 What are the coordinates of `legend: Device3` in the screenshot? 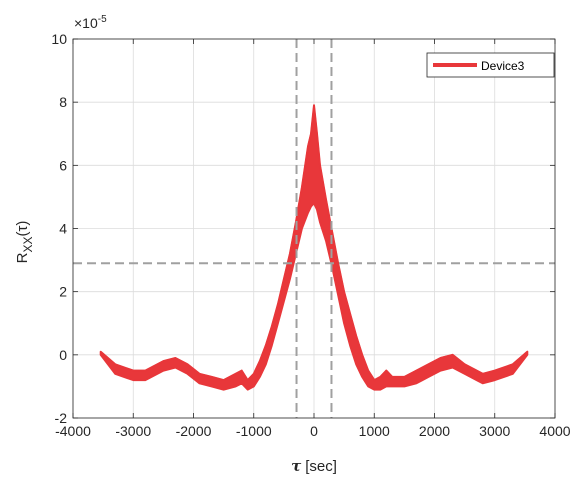 It's located at (490, 65).